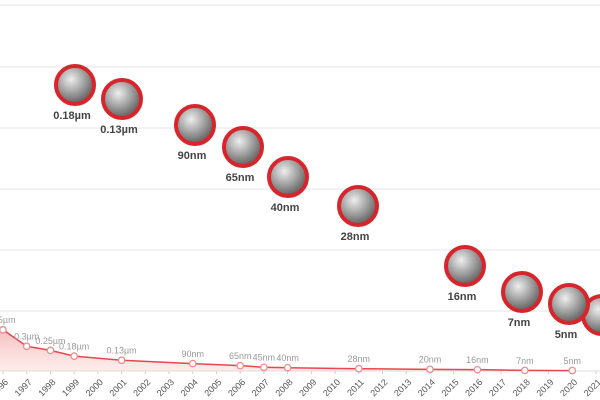  What do you see at coordinates (573, 361) in the screenshot?
I see `value-label: 5nm` at bounding box center [573, 361].